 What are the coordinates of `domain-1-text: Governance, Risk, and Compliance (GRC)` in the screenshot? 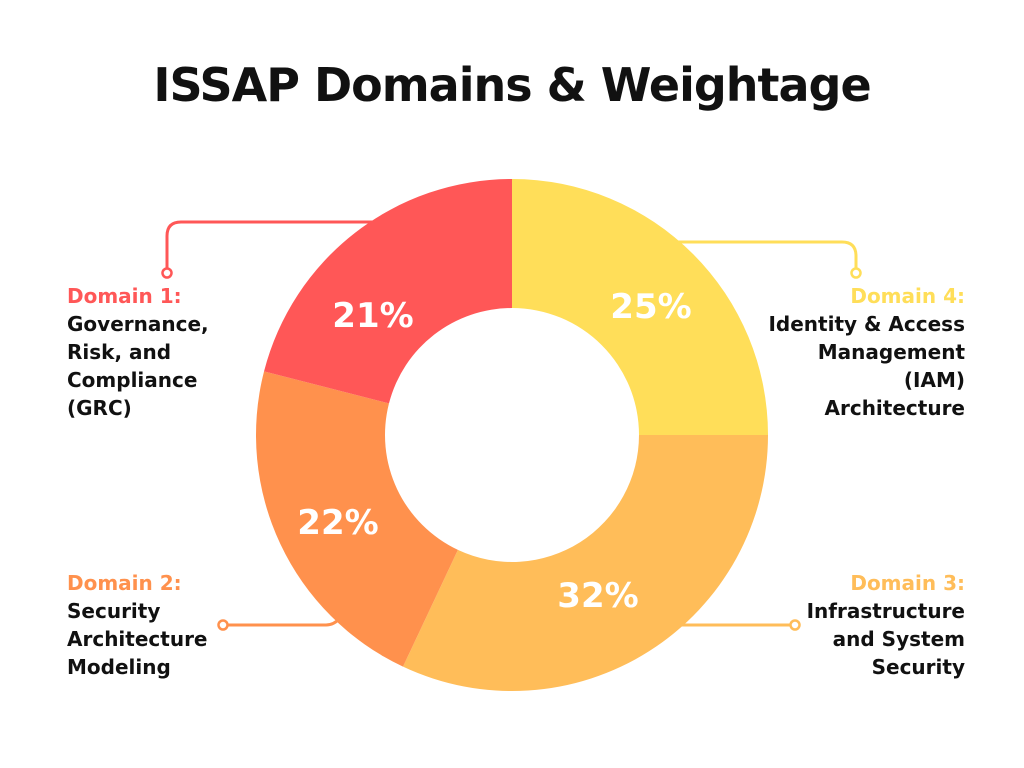 It's located at (138, 366).